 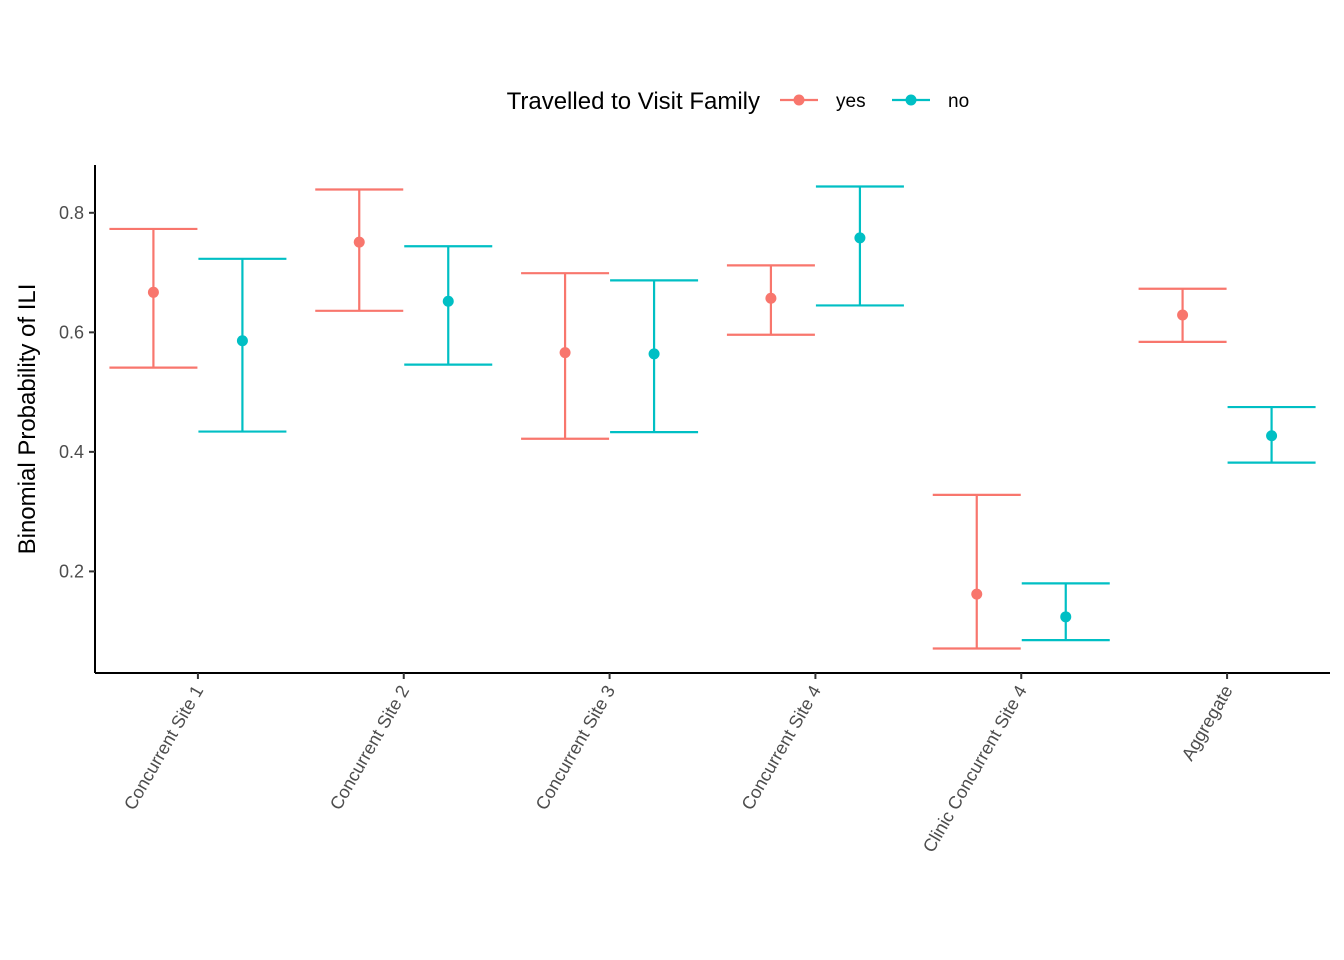 I want to click on legend-item-no: no, so click(x=930, y=101).